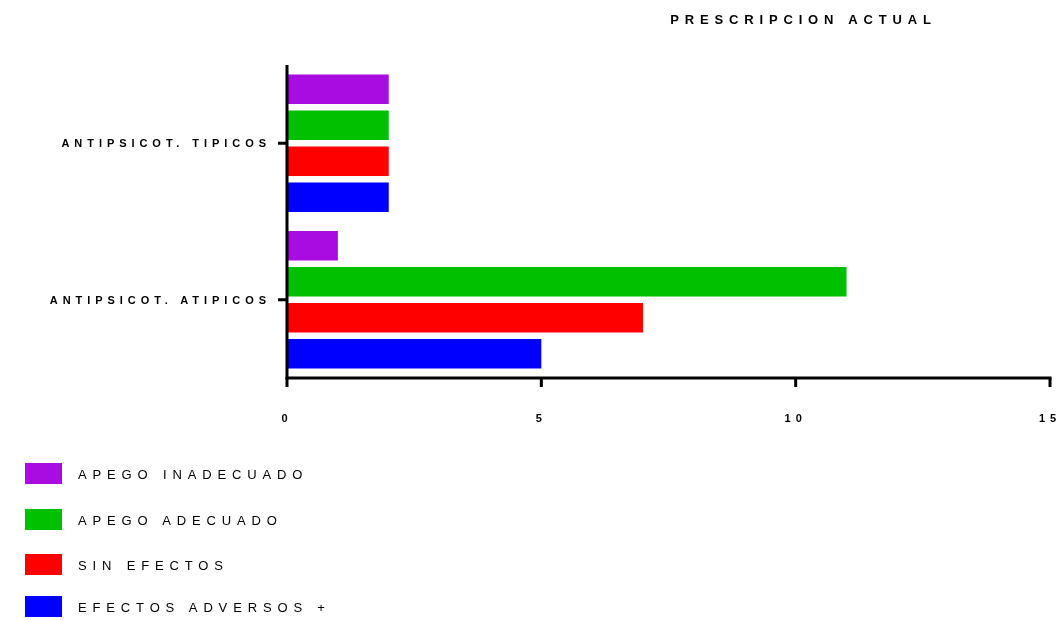 The image size is (1063, 620). What do you see at coordinates (153, 565) in the screenshot?
I see `legend-label: SIN EFECTOS` at bounding box center [153, 565].